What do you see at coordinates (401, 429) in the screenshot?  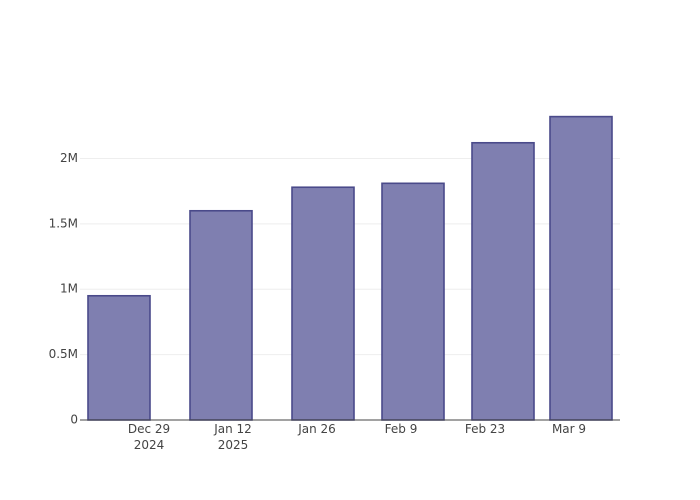 I see `x-tick-label: Feb 9` at bounding box center [401, 429].